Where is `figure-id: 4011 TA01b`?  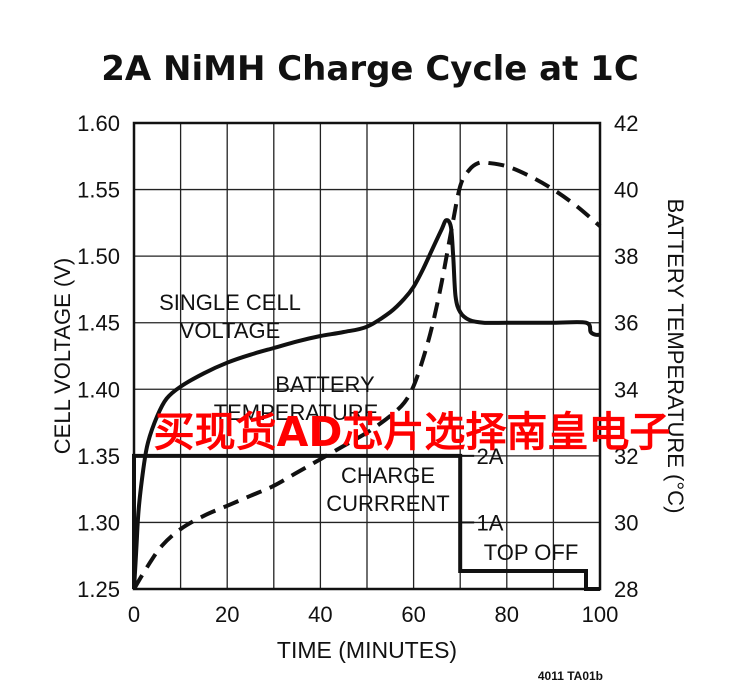
figure-id: 4011 TA01b is located at coordinates (570, 676).